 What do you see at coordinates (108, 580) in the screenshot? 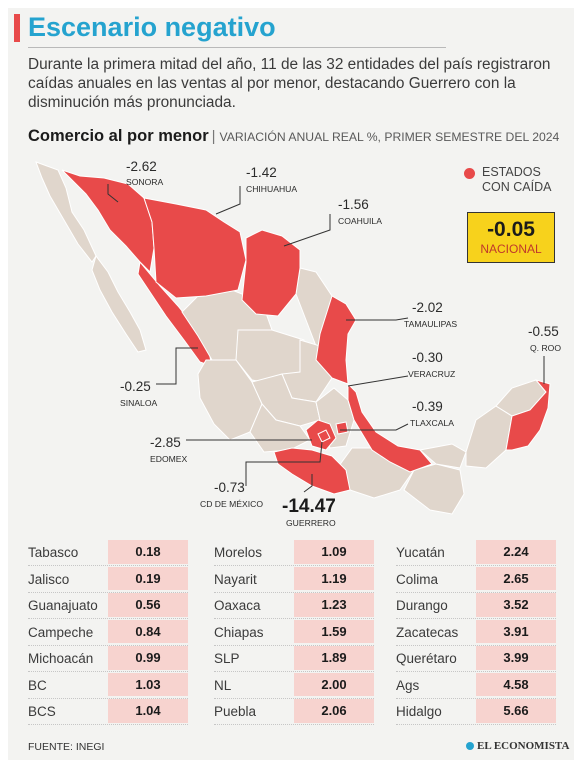
I see `table-row: Jalisco 0.19` at bounding box center [108, 580].